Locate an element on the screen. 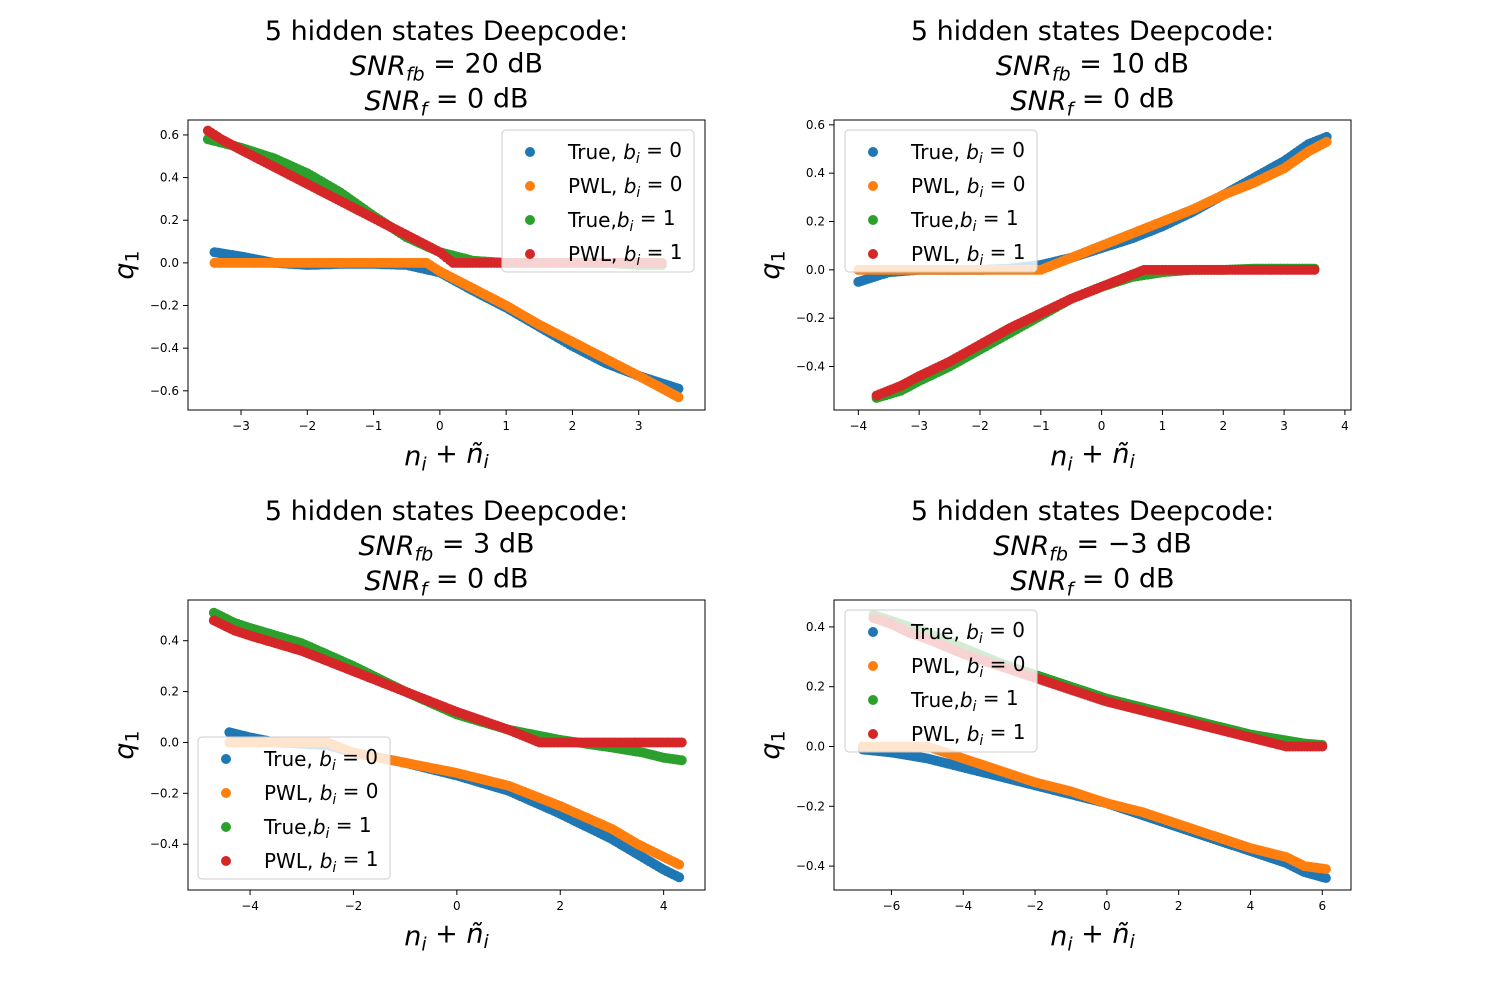 Image resolution: width=1500 pixels, height=1000 pixels. x-tick-label: −1 is located at coordinates (374, 426).